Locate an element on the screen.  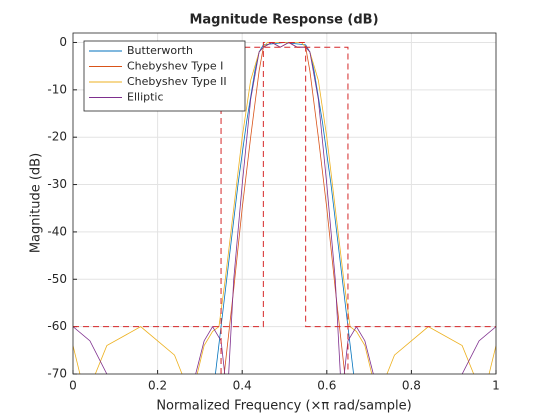
y-tick-label: -20 is located at coordinates (57, 137).